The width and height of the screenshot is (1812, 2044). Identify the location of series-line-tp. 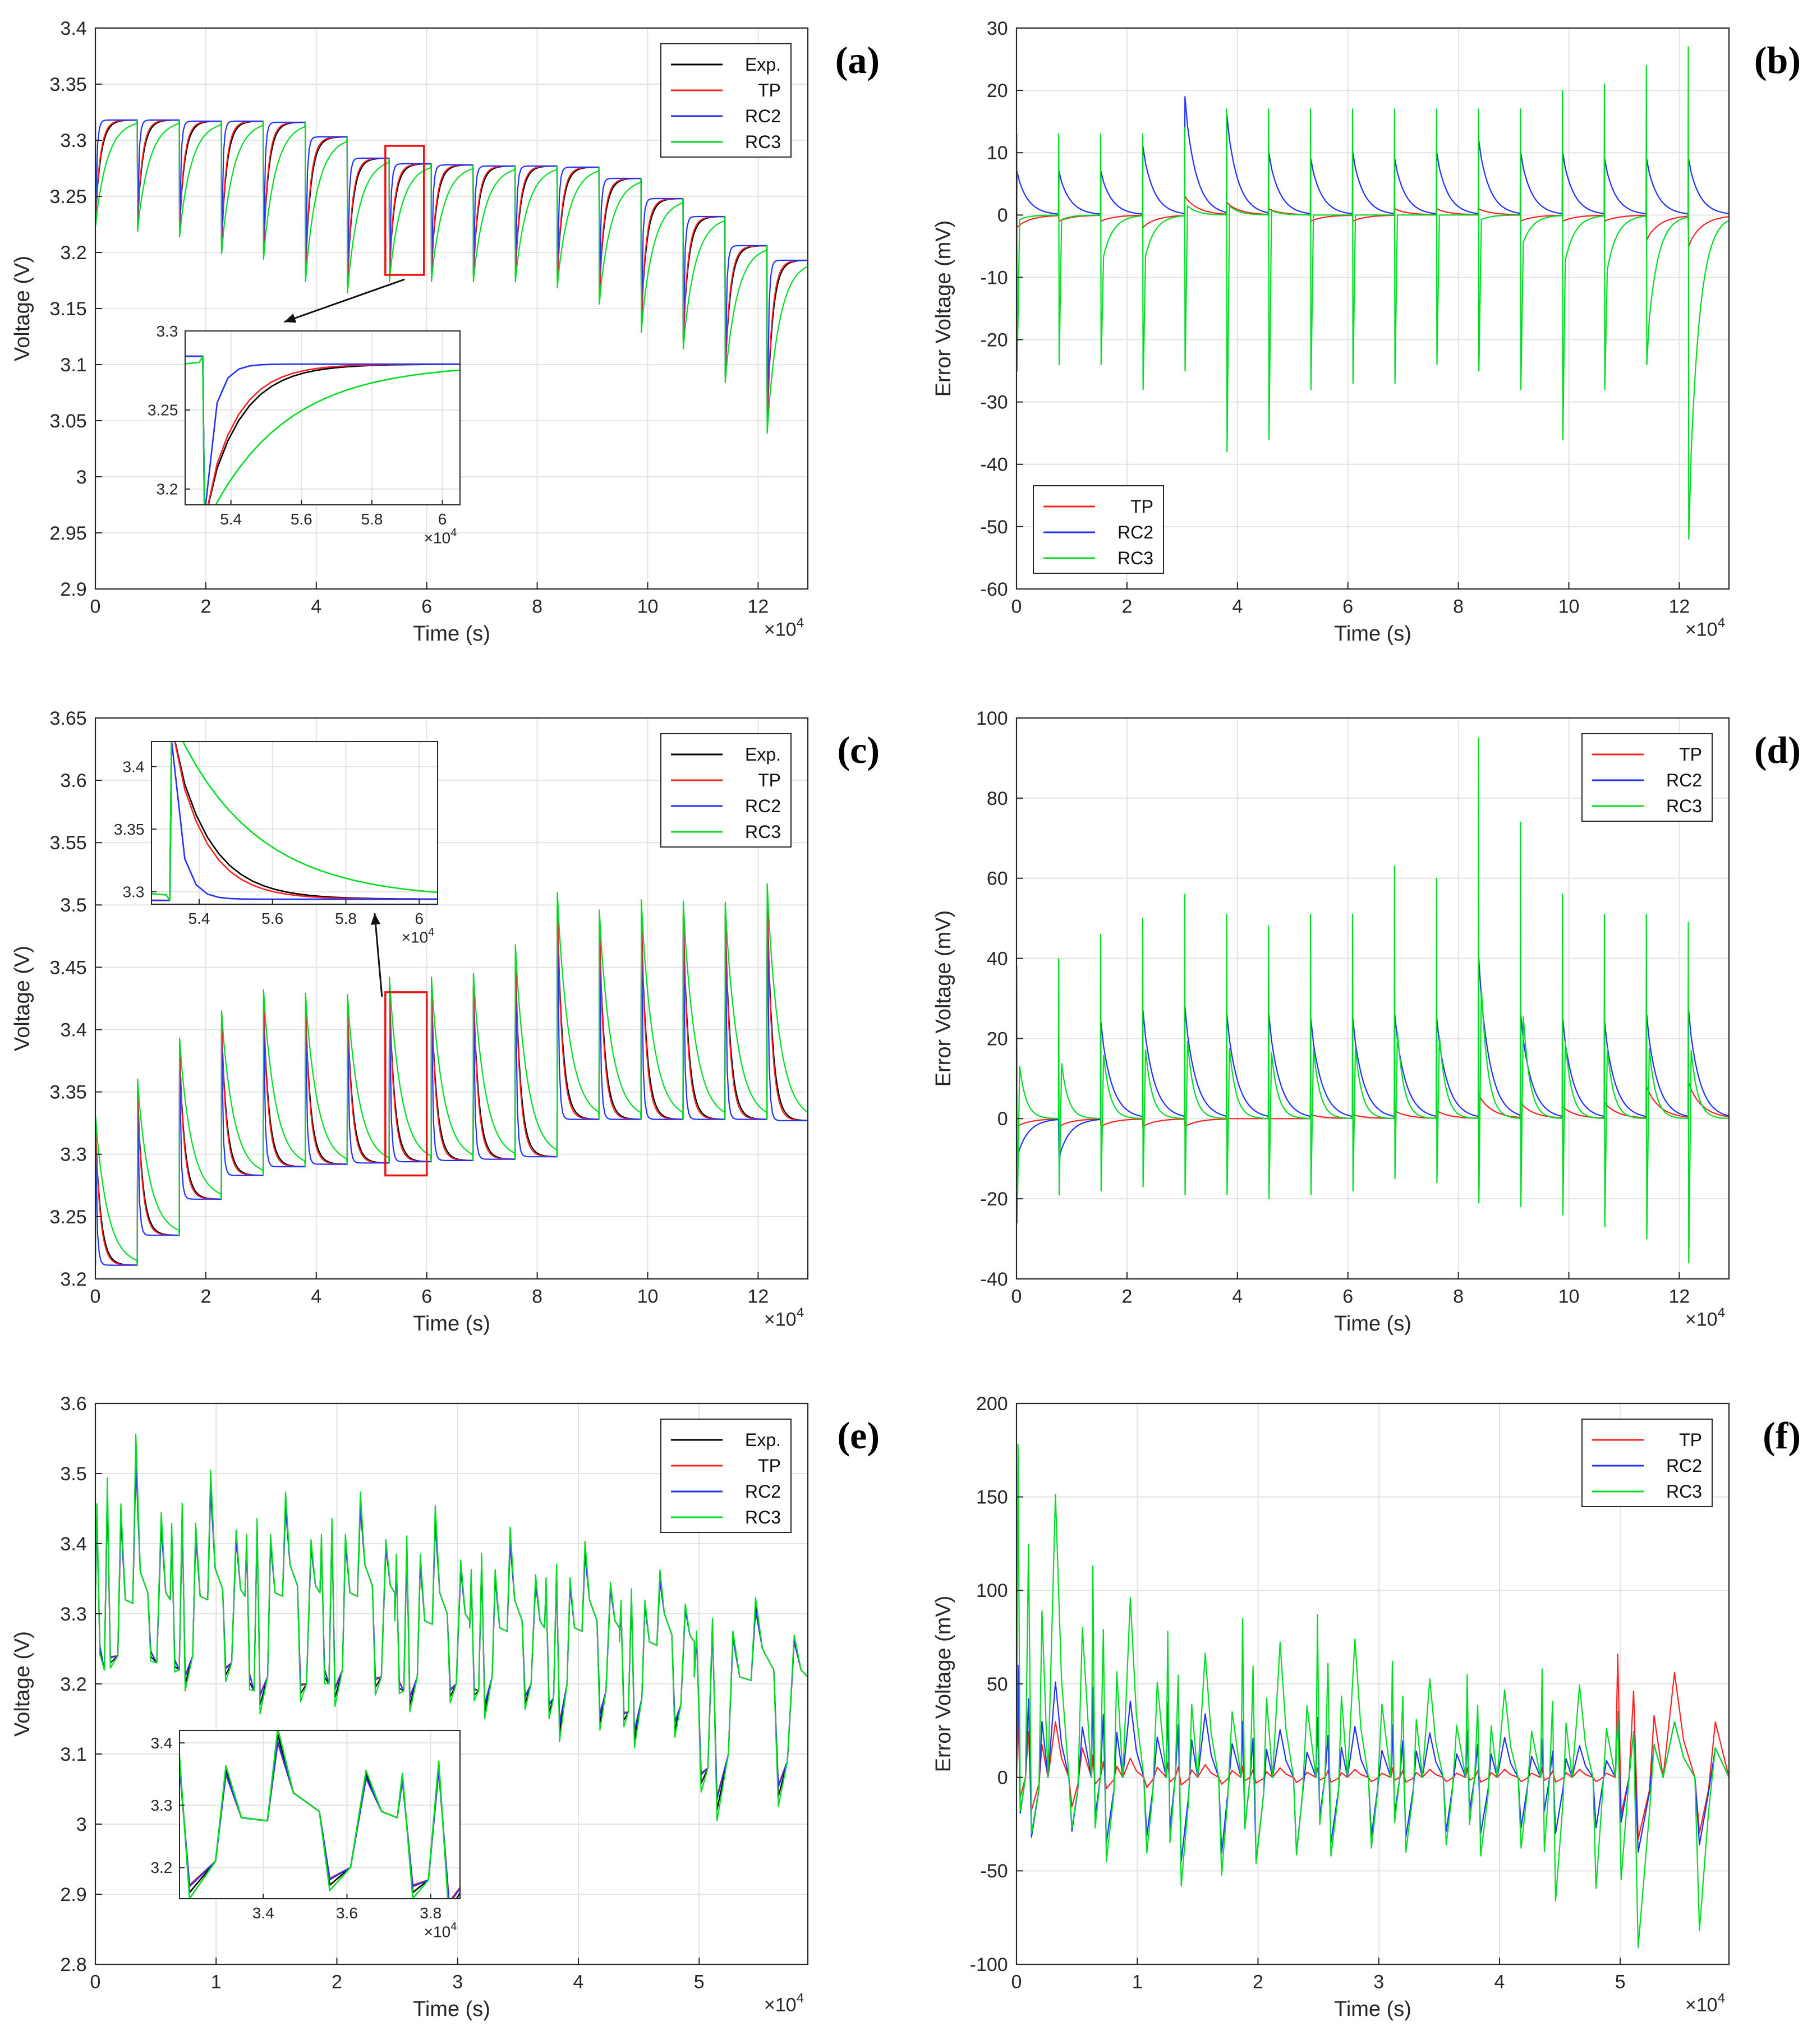
(1373, 1104).